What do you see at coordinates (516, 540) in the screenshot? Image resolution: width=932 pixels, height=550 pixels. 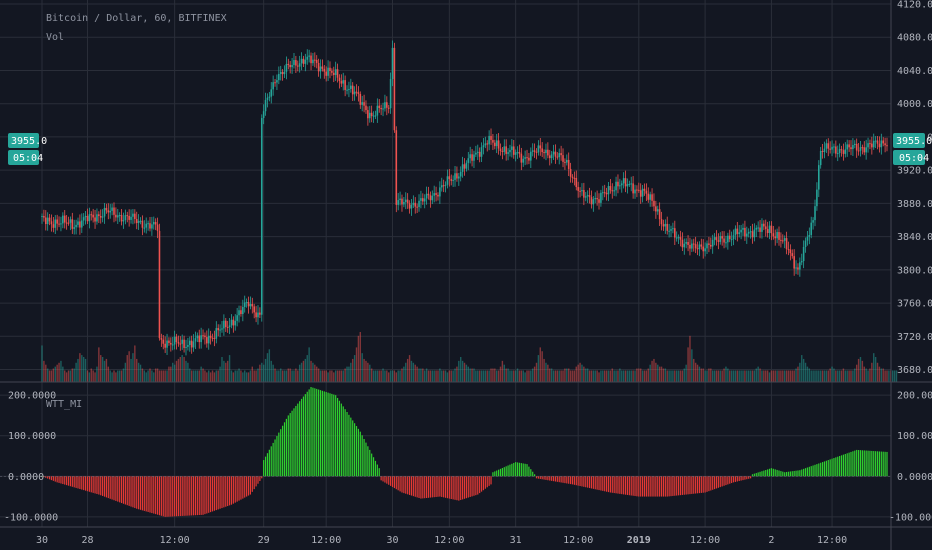 I see `time-tick-label: 31` at bounding box center [516, 540].